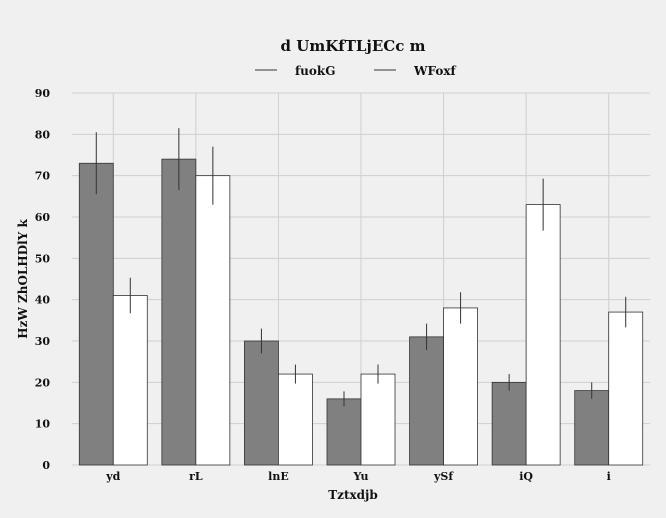 The image size is (666, 518). Describe the element at coordinates (112, 476) in the screenshot. I see `x-tick-label: yd` at that location.